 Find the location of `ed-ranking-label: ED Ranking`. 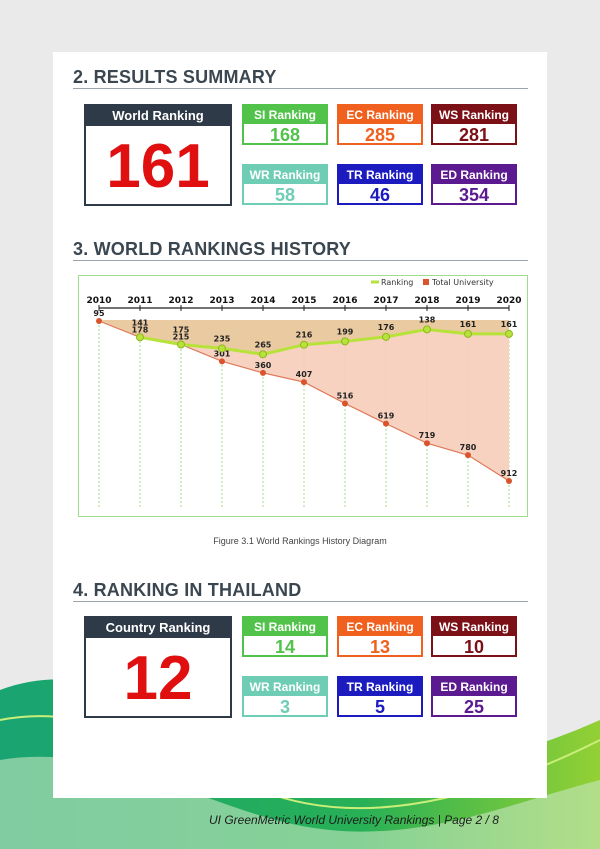

ed-ranking-label: ED Ranking is located at coordinates (474, 175).